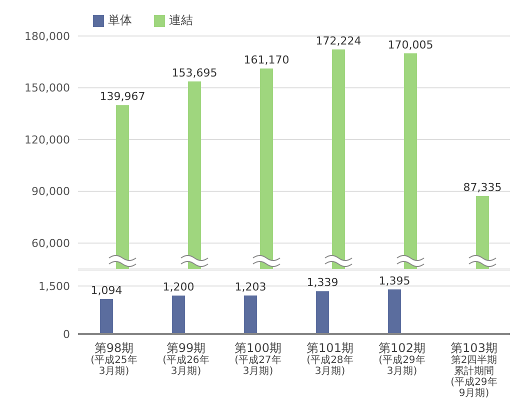  I want to click on y-tick-label: 1,500, so click(54, 286).